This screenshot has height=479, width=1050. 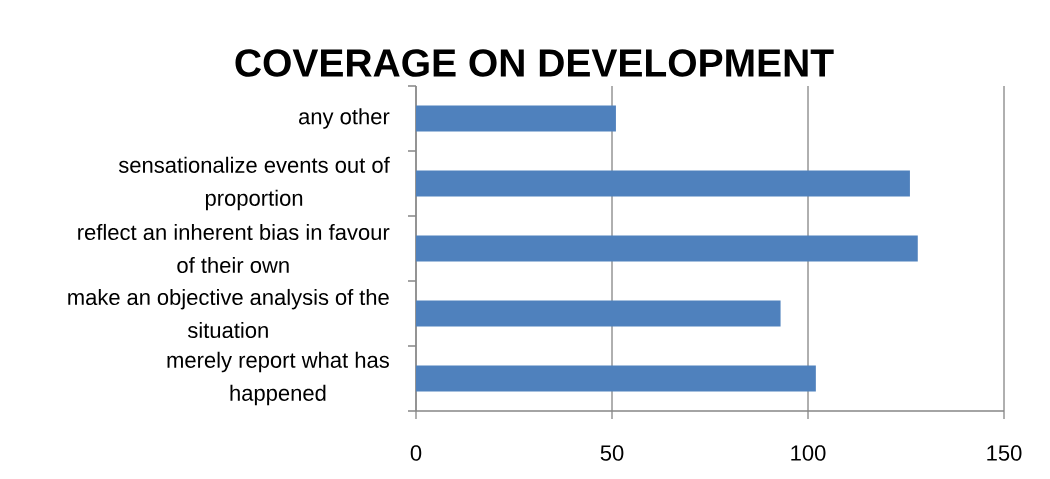 I want to click on y-tick-label: merely report what has happened, so click(x=278, y=378).